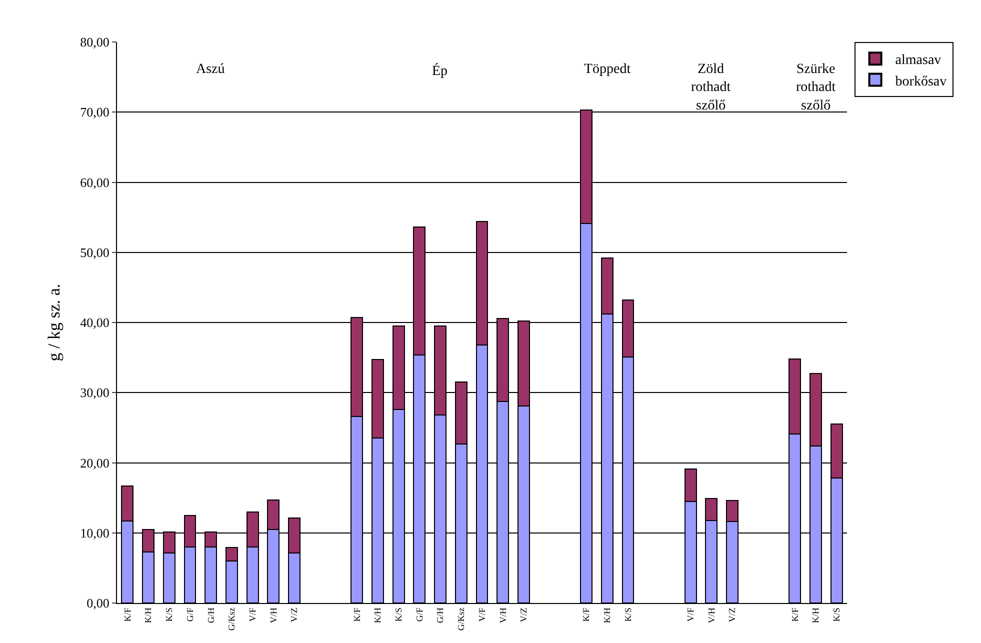 This screenshot has width=981, height=643. What do you see at coordinates (918, 60) in the screenshot?
I see `legend-label: almasav` at bounding box center [918, 60].